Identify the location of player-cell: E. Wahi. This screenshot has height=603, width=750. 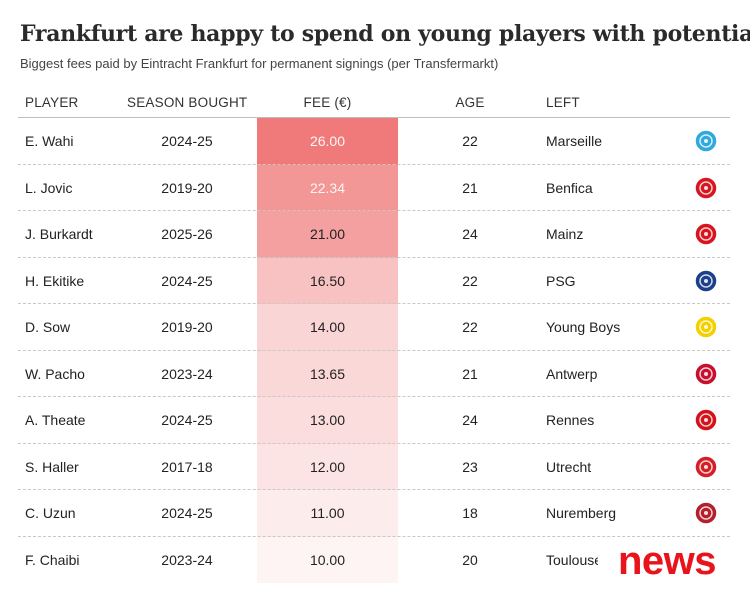
(49, 141).